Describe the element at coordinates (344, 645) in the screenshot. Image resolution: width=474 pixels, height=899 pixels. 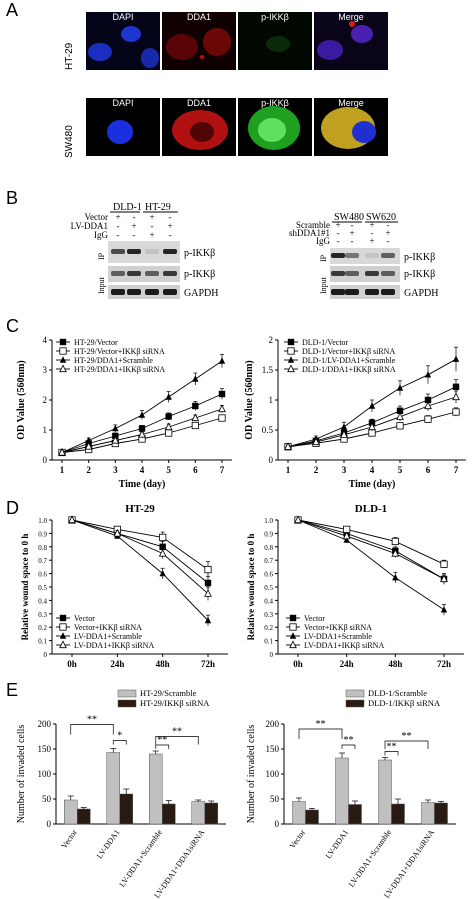
I see `legend-label: LV-DDA1+IKKβ siRNA` at that location.